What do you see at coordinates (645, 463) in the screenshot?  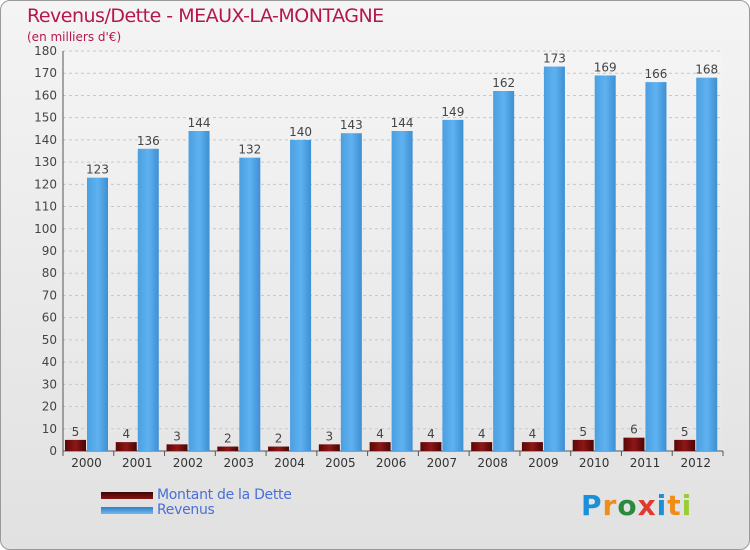 I see `x-tick-label: 2011` at bounding box center [645, 463].